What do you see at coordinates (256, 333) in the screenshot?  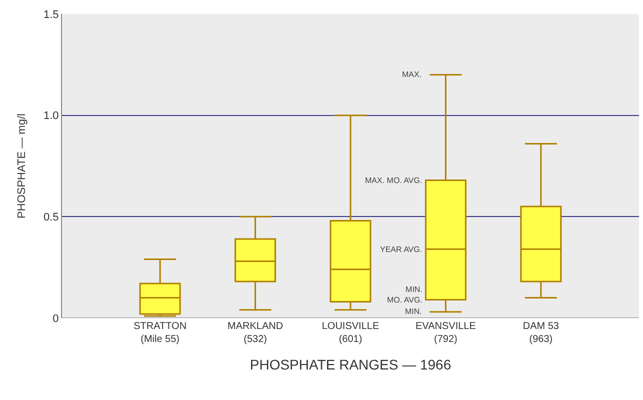 I see `x-tick-label: MARKLAND (532)` at bounding box center [256, 333].